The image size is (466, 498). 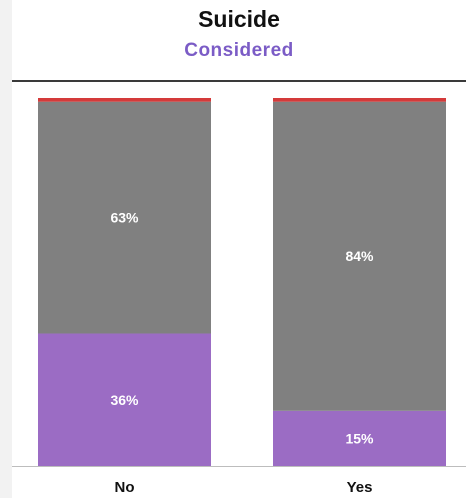 I want to click on chart-title: Suicide, so click(x=239, y=19).